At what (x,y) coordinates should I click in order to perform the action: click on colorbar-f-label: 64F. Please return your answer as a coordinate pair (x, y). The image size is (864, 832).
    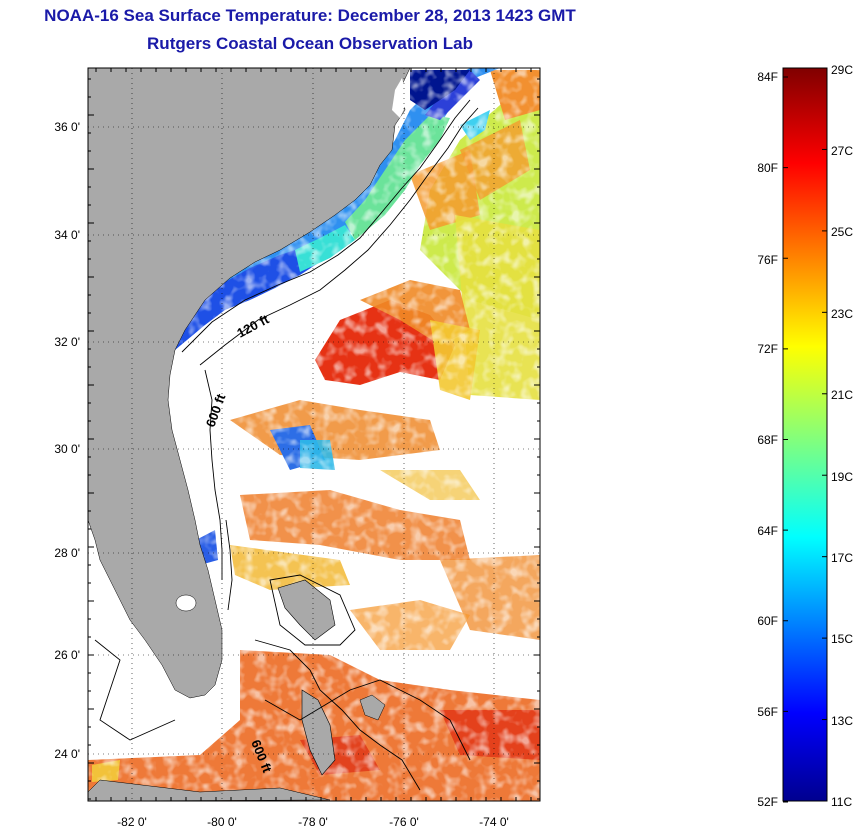
    Looking at the image, I should click on (767, 531).